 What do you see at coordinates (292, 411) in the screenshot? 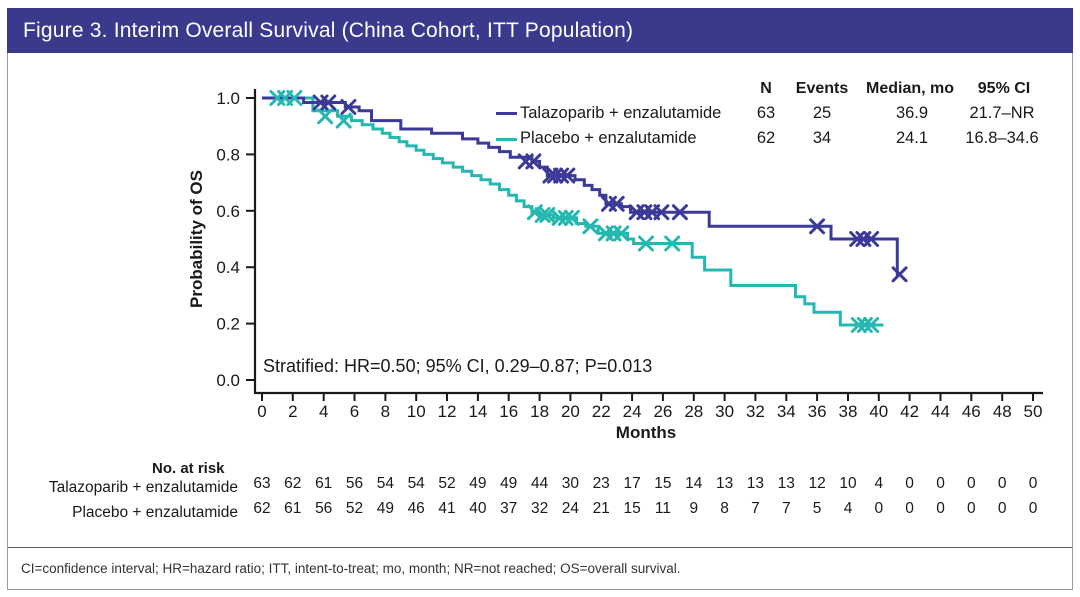
I see `x-tick-label: 2` at bounding box center [292, 411].